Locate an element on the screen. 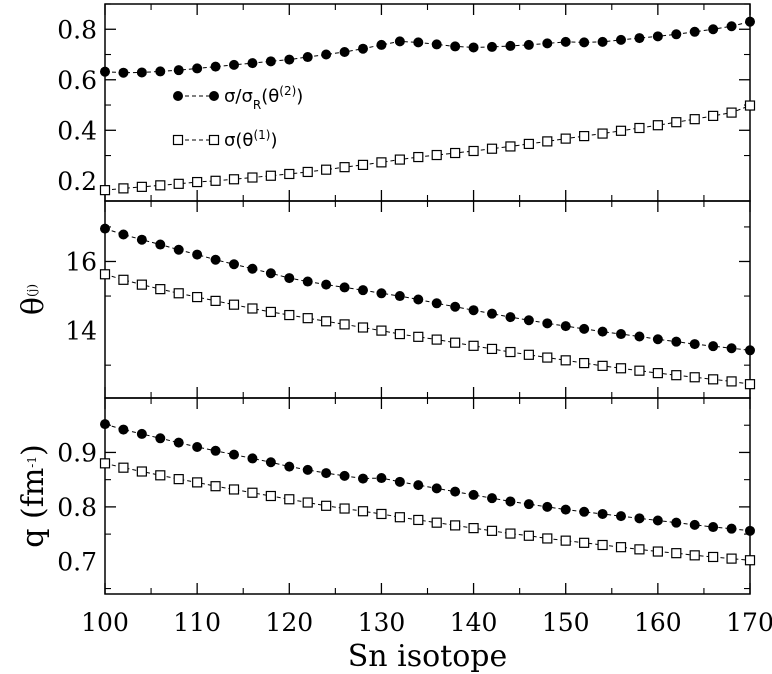 Image resolution: width=772 pixels, height=674 pixels. x-tick-label: 150 is located at coordinates (566, 622).